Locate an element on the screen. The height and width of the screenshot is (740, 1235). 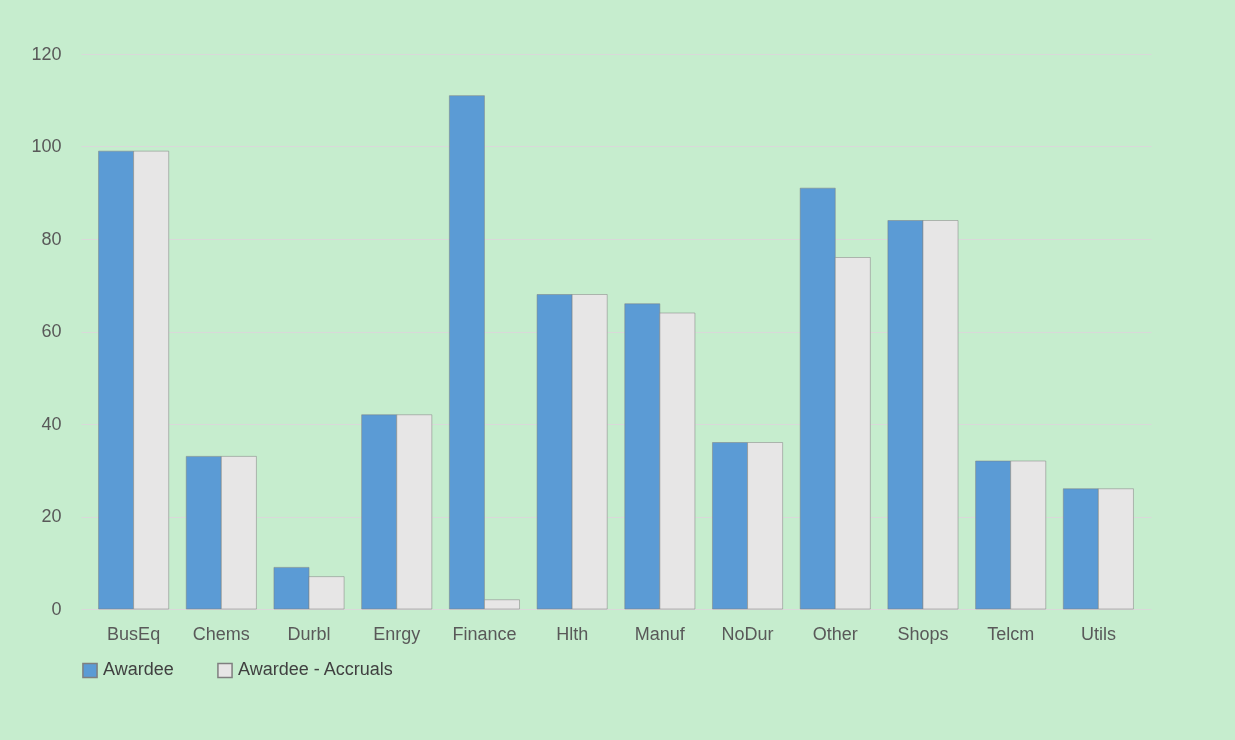
x-tick-label: Telcm is located at coordinates (1011, 633).